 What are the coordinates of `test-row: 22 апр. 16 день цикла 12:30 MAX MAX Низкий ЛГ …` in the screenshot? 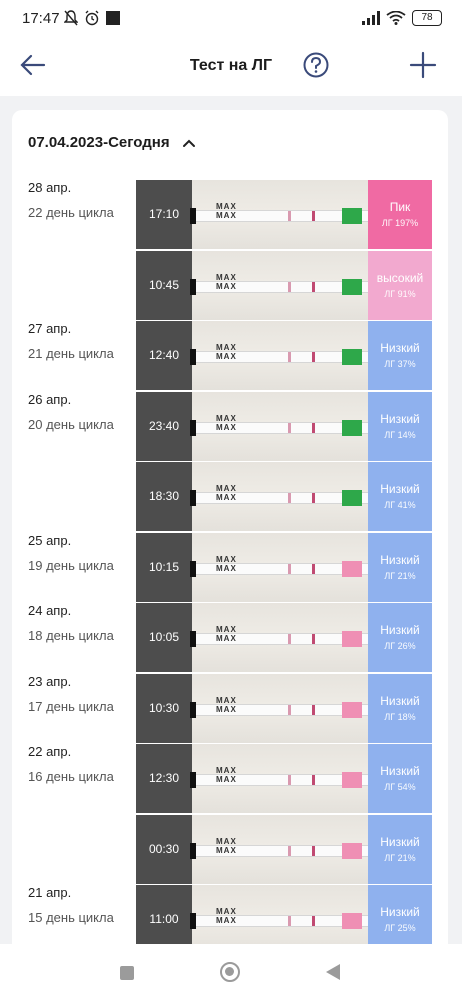 It's located at (230, 779).